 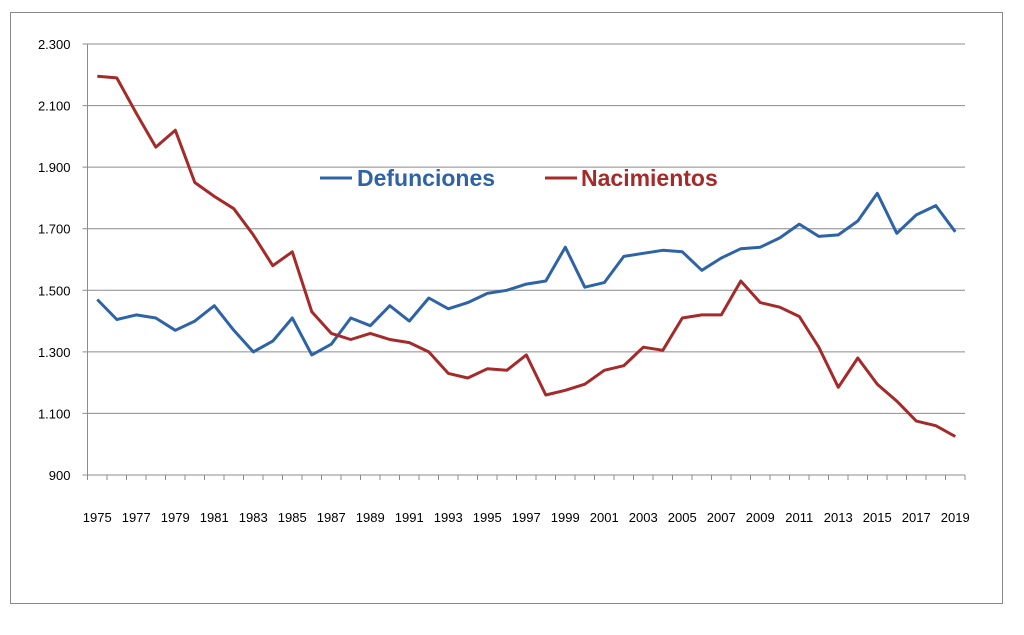 What do you see at coordinates (519, 178) in the screenshot?
I see `legend: Defunciones Nacimientos` at bounding box center [519, 178].